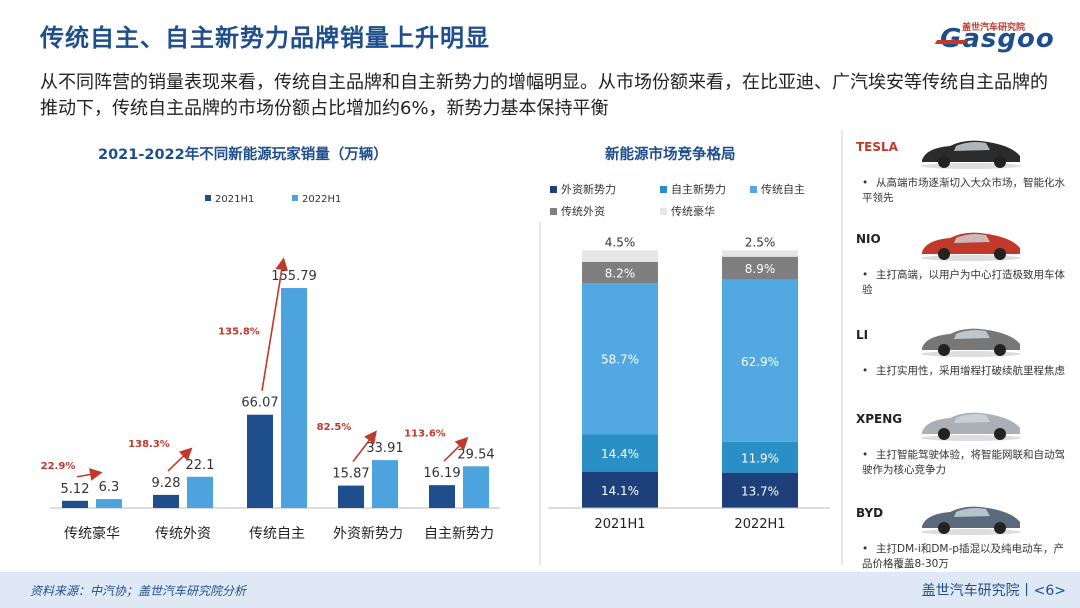 This screenshot has width=1080, height=608. What do you see at coordinates (208, 198) in the screenshot?
I see `legend-swatch-2021H1` at bounding box center [208, 198].